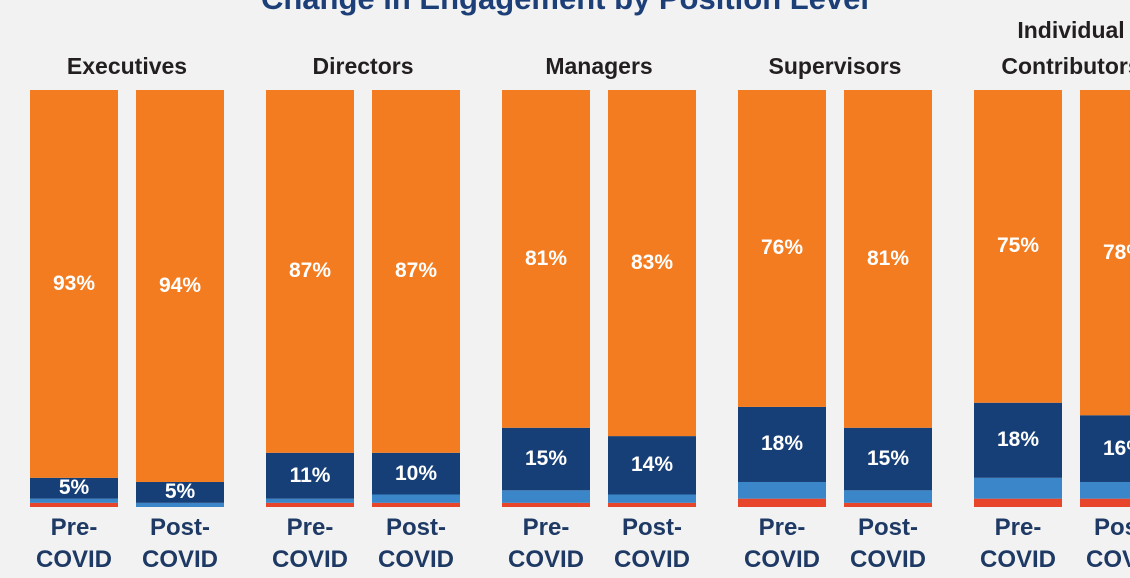 The image size is (1130, 578). I want to click on group-label: Supervisors, so click(835, 66).